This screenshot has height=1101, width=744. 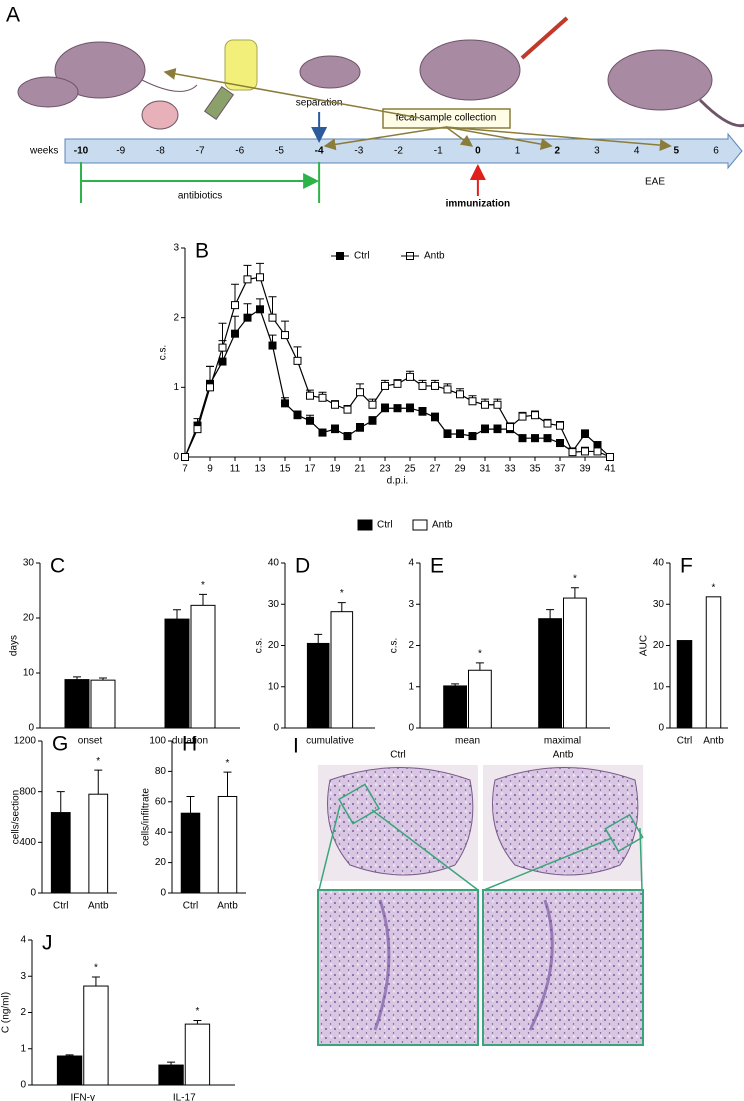 I want to click on y-axis-title: C (ng/ml), so click(x=6, y=1012).